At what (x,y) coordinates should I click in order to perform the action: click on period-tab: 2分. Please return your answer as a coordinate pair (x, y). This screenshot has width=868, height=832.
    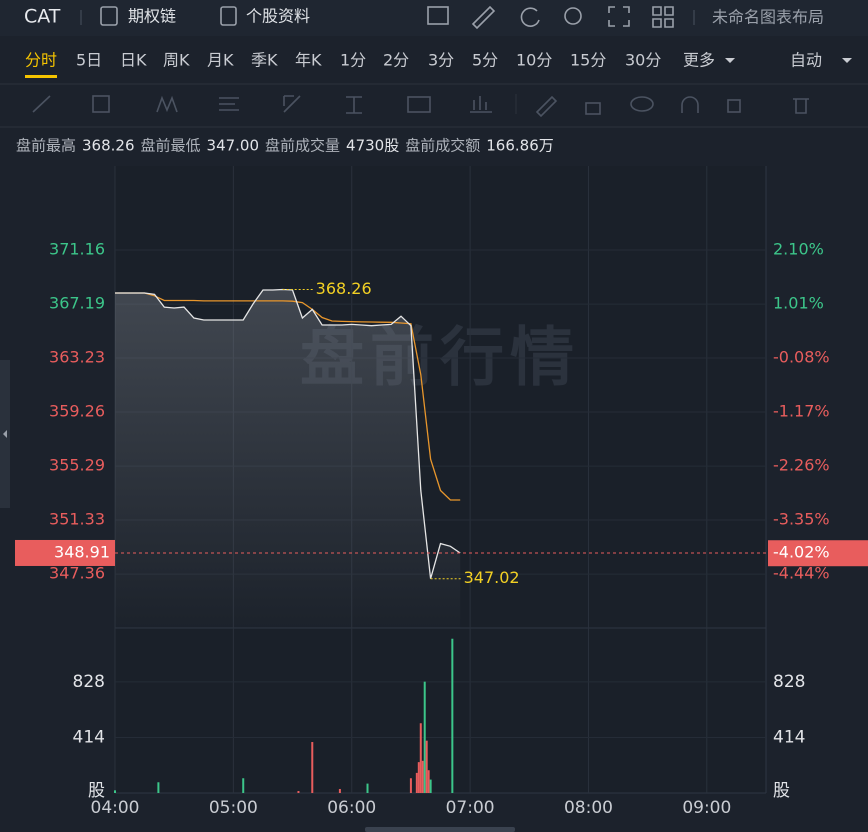
    Looking at the image, I should click on (396, 60).